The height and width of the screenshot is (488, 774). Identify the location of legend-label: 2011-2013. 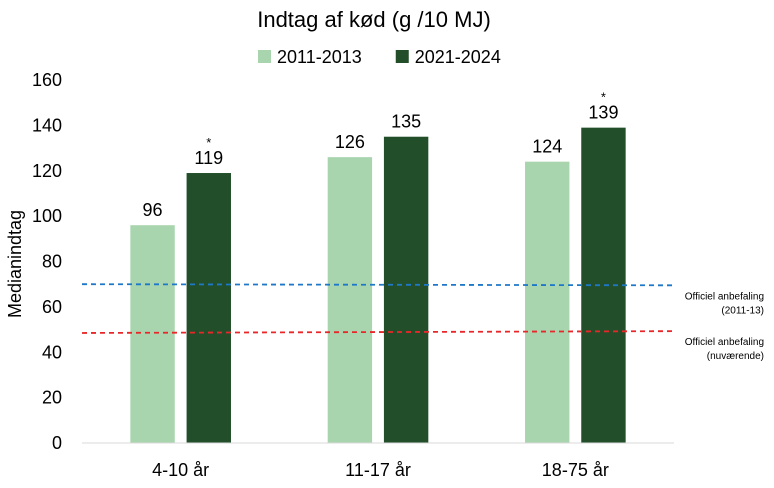
(319, 57).